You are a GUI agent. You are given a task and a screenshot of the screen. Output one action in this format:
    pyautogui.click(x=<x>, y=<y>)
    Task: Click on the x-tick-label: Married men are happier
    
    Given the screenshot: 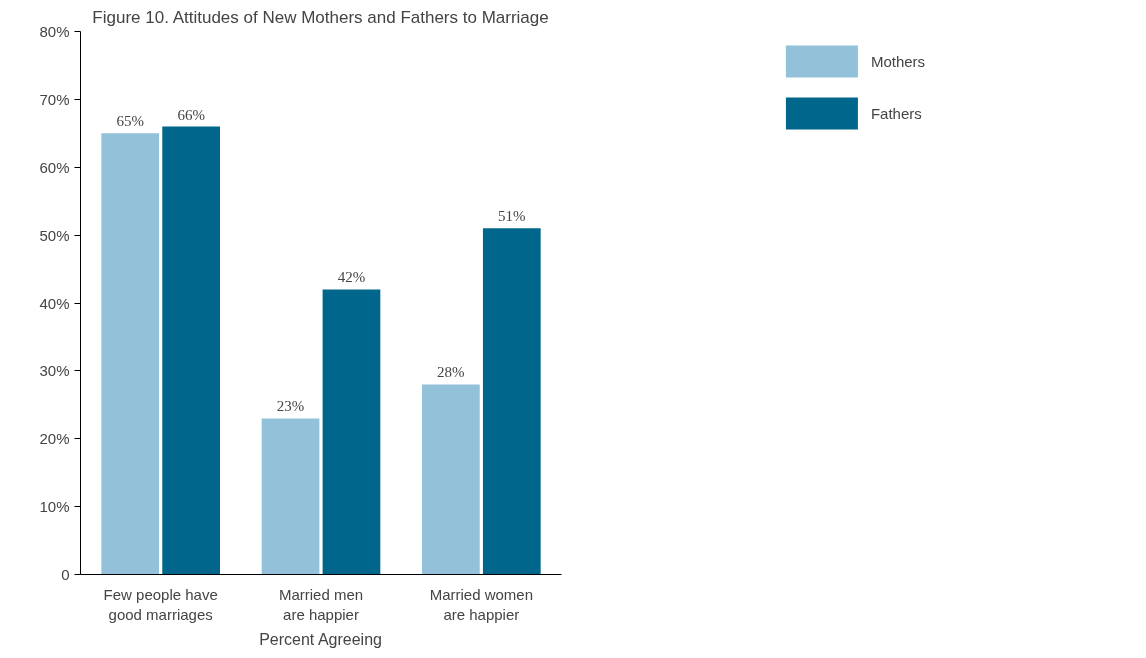 What is the action you would take?
    pyautogui.click(x=321, y=604)
    